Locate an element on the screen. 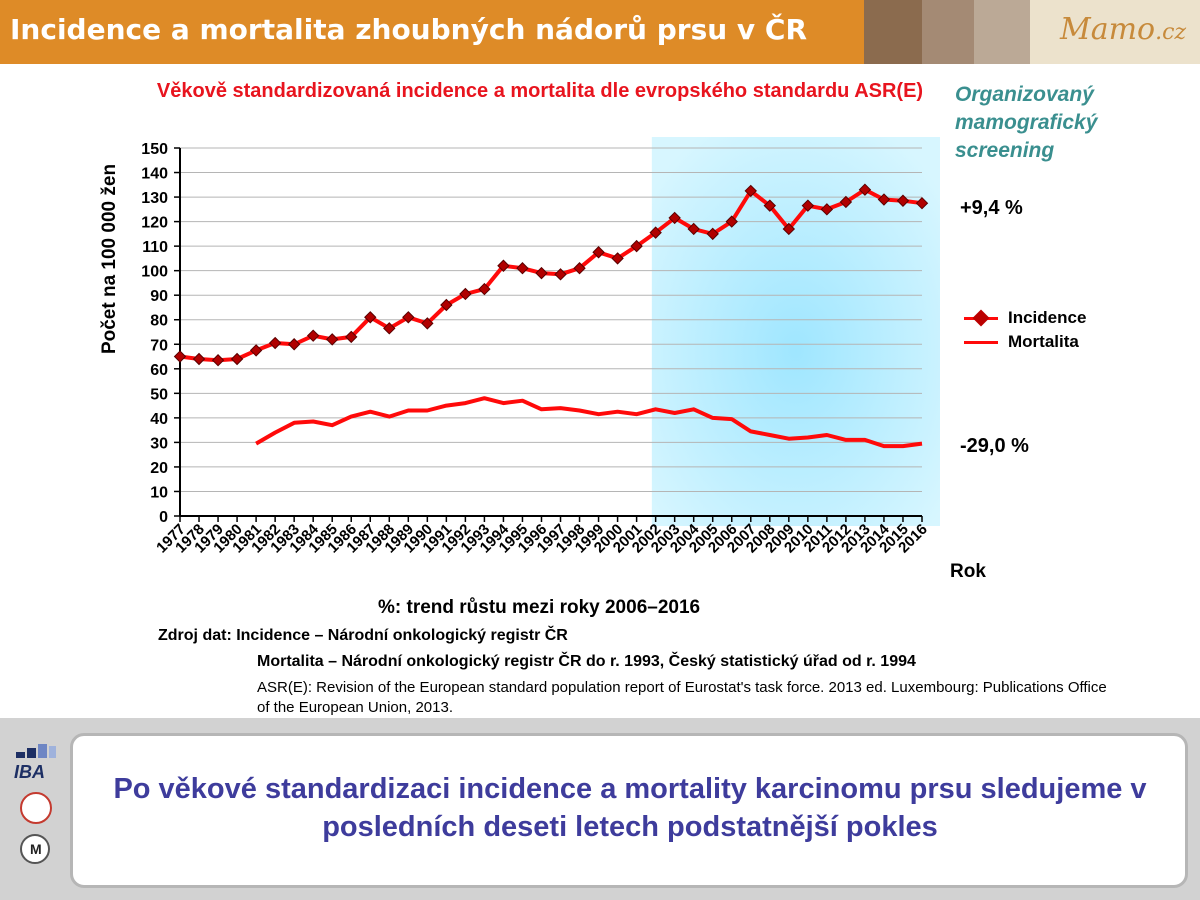 The width and height of the screenshot is (1200, 900). university-seal-icon: M is located at coordinates (35, 849).